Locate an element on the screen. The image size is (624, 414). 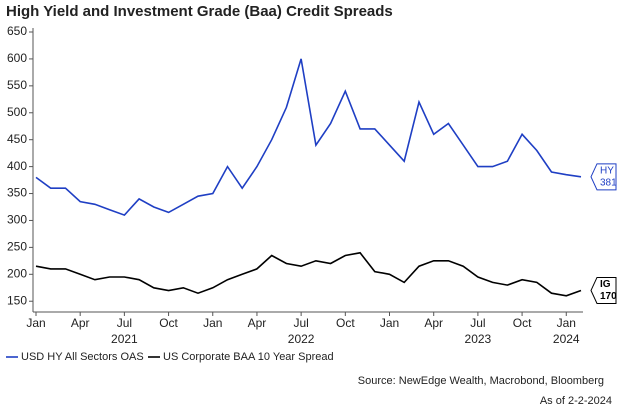
end-label-value: 381 is located at coordinates (608, 182).